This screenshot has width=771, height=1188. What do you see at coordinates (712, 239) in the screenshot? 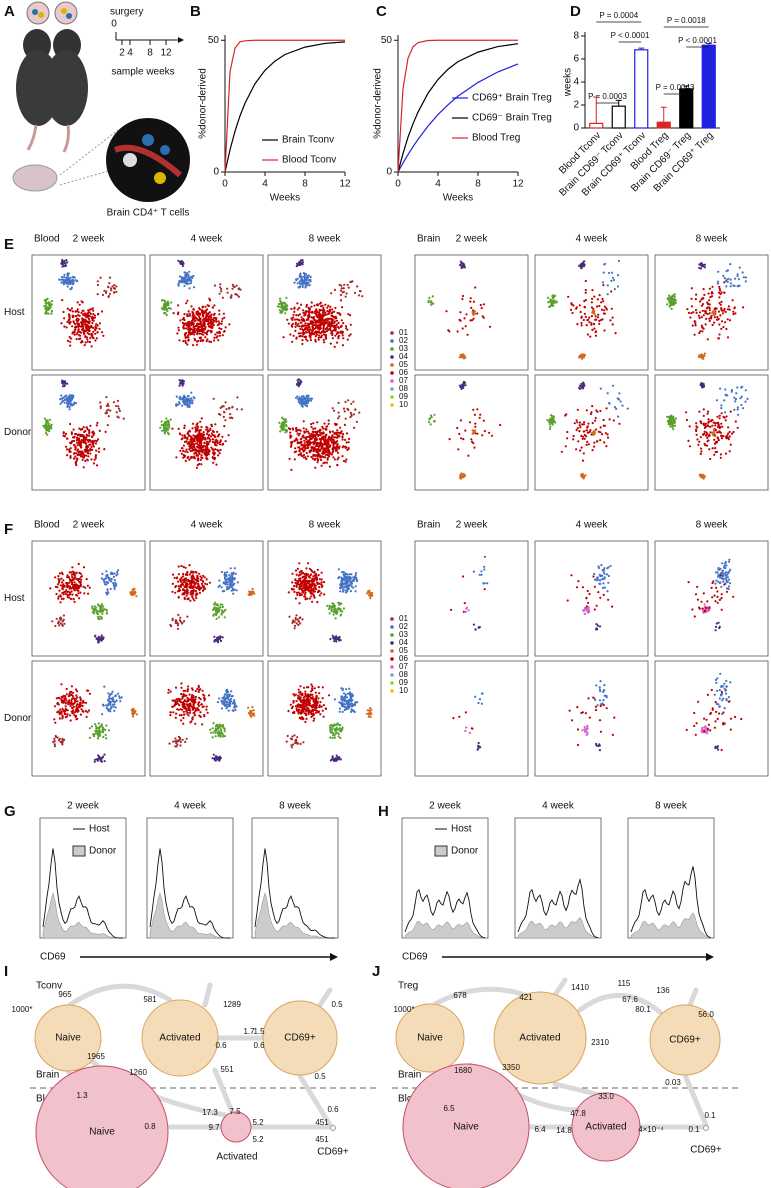
I see `week-label: 8 week` at bounding box center [712, 239].